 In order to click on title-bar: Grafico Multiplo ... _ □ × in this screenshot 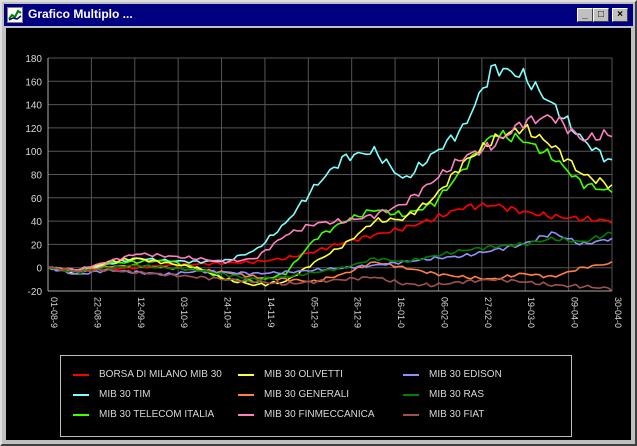, I will do `click(318, 15)`.